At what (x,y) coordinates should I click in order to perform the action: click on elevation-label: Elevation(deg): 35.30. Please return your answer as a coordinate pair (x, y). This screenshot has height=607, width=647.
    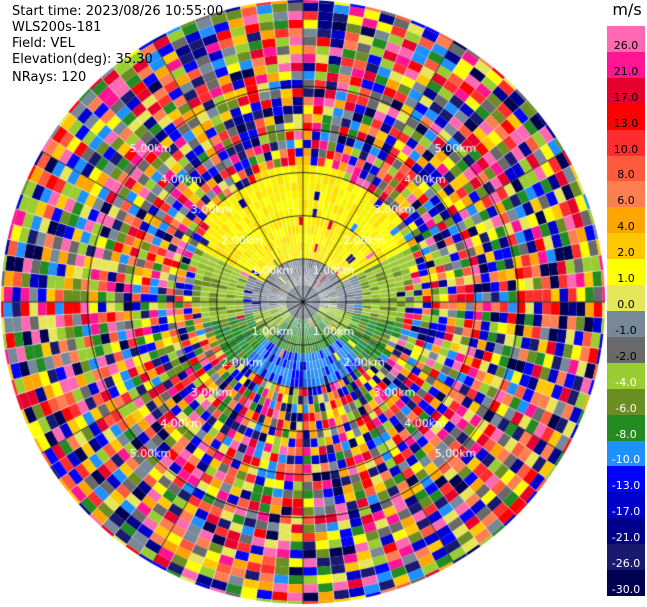
    Looking at the image, I should click on (82, 59).